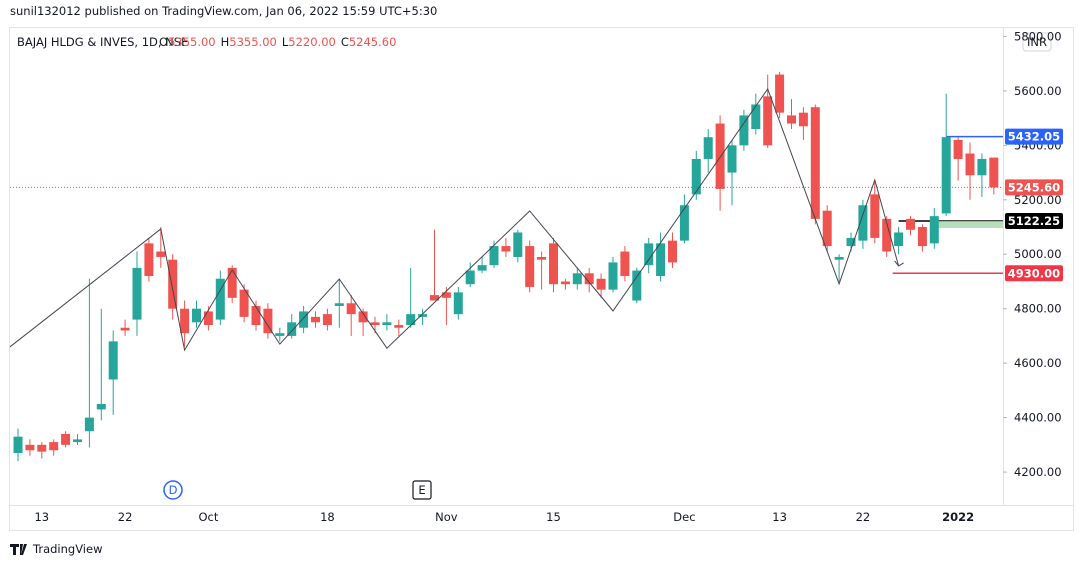 The height and width of the screenshot is (570, 1079). I want to click on ohlc-key: L, so click(285, 42).